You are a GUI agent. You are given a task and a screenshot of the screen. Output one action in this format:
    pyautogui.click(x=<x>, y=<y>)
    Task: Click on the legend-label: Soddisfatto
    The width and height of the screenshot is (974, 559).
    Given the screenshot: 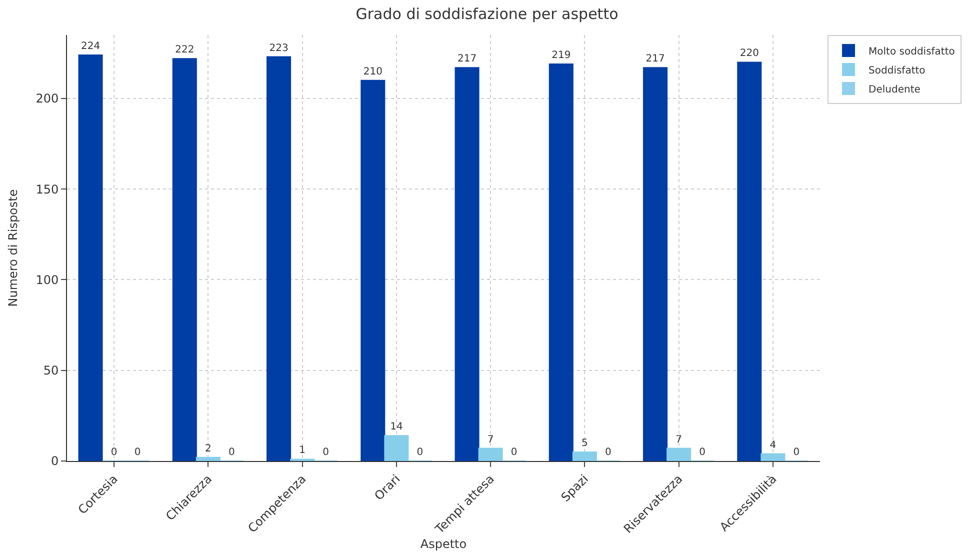 What is the action you would take?
    pyautogui.click(x=897, y=70)
    